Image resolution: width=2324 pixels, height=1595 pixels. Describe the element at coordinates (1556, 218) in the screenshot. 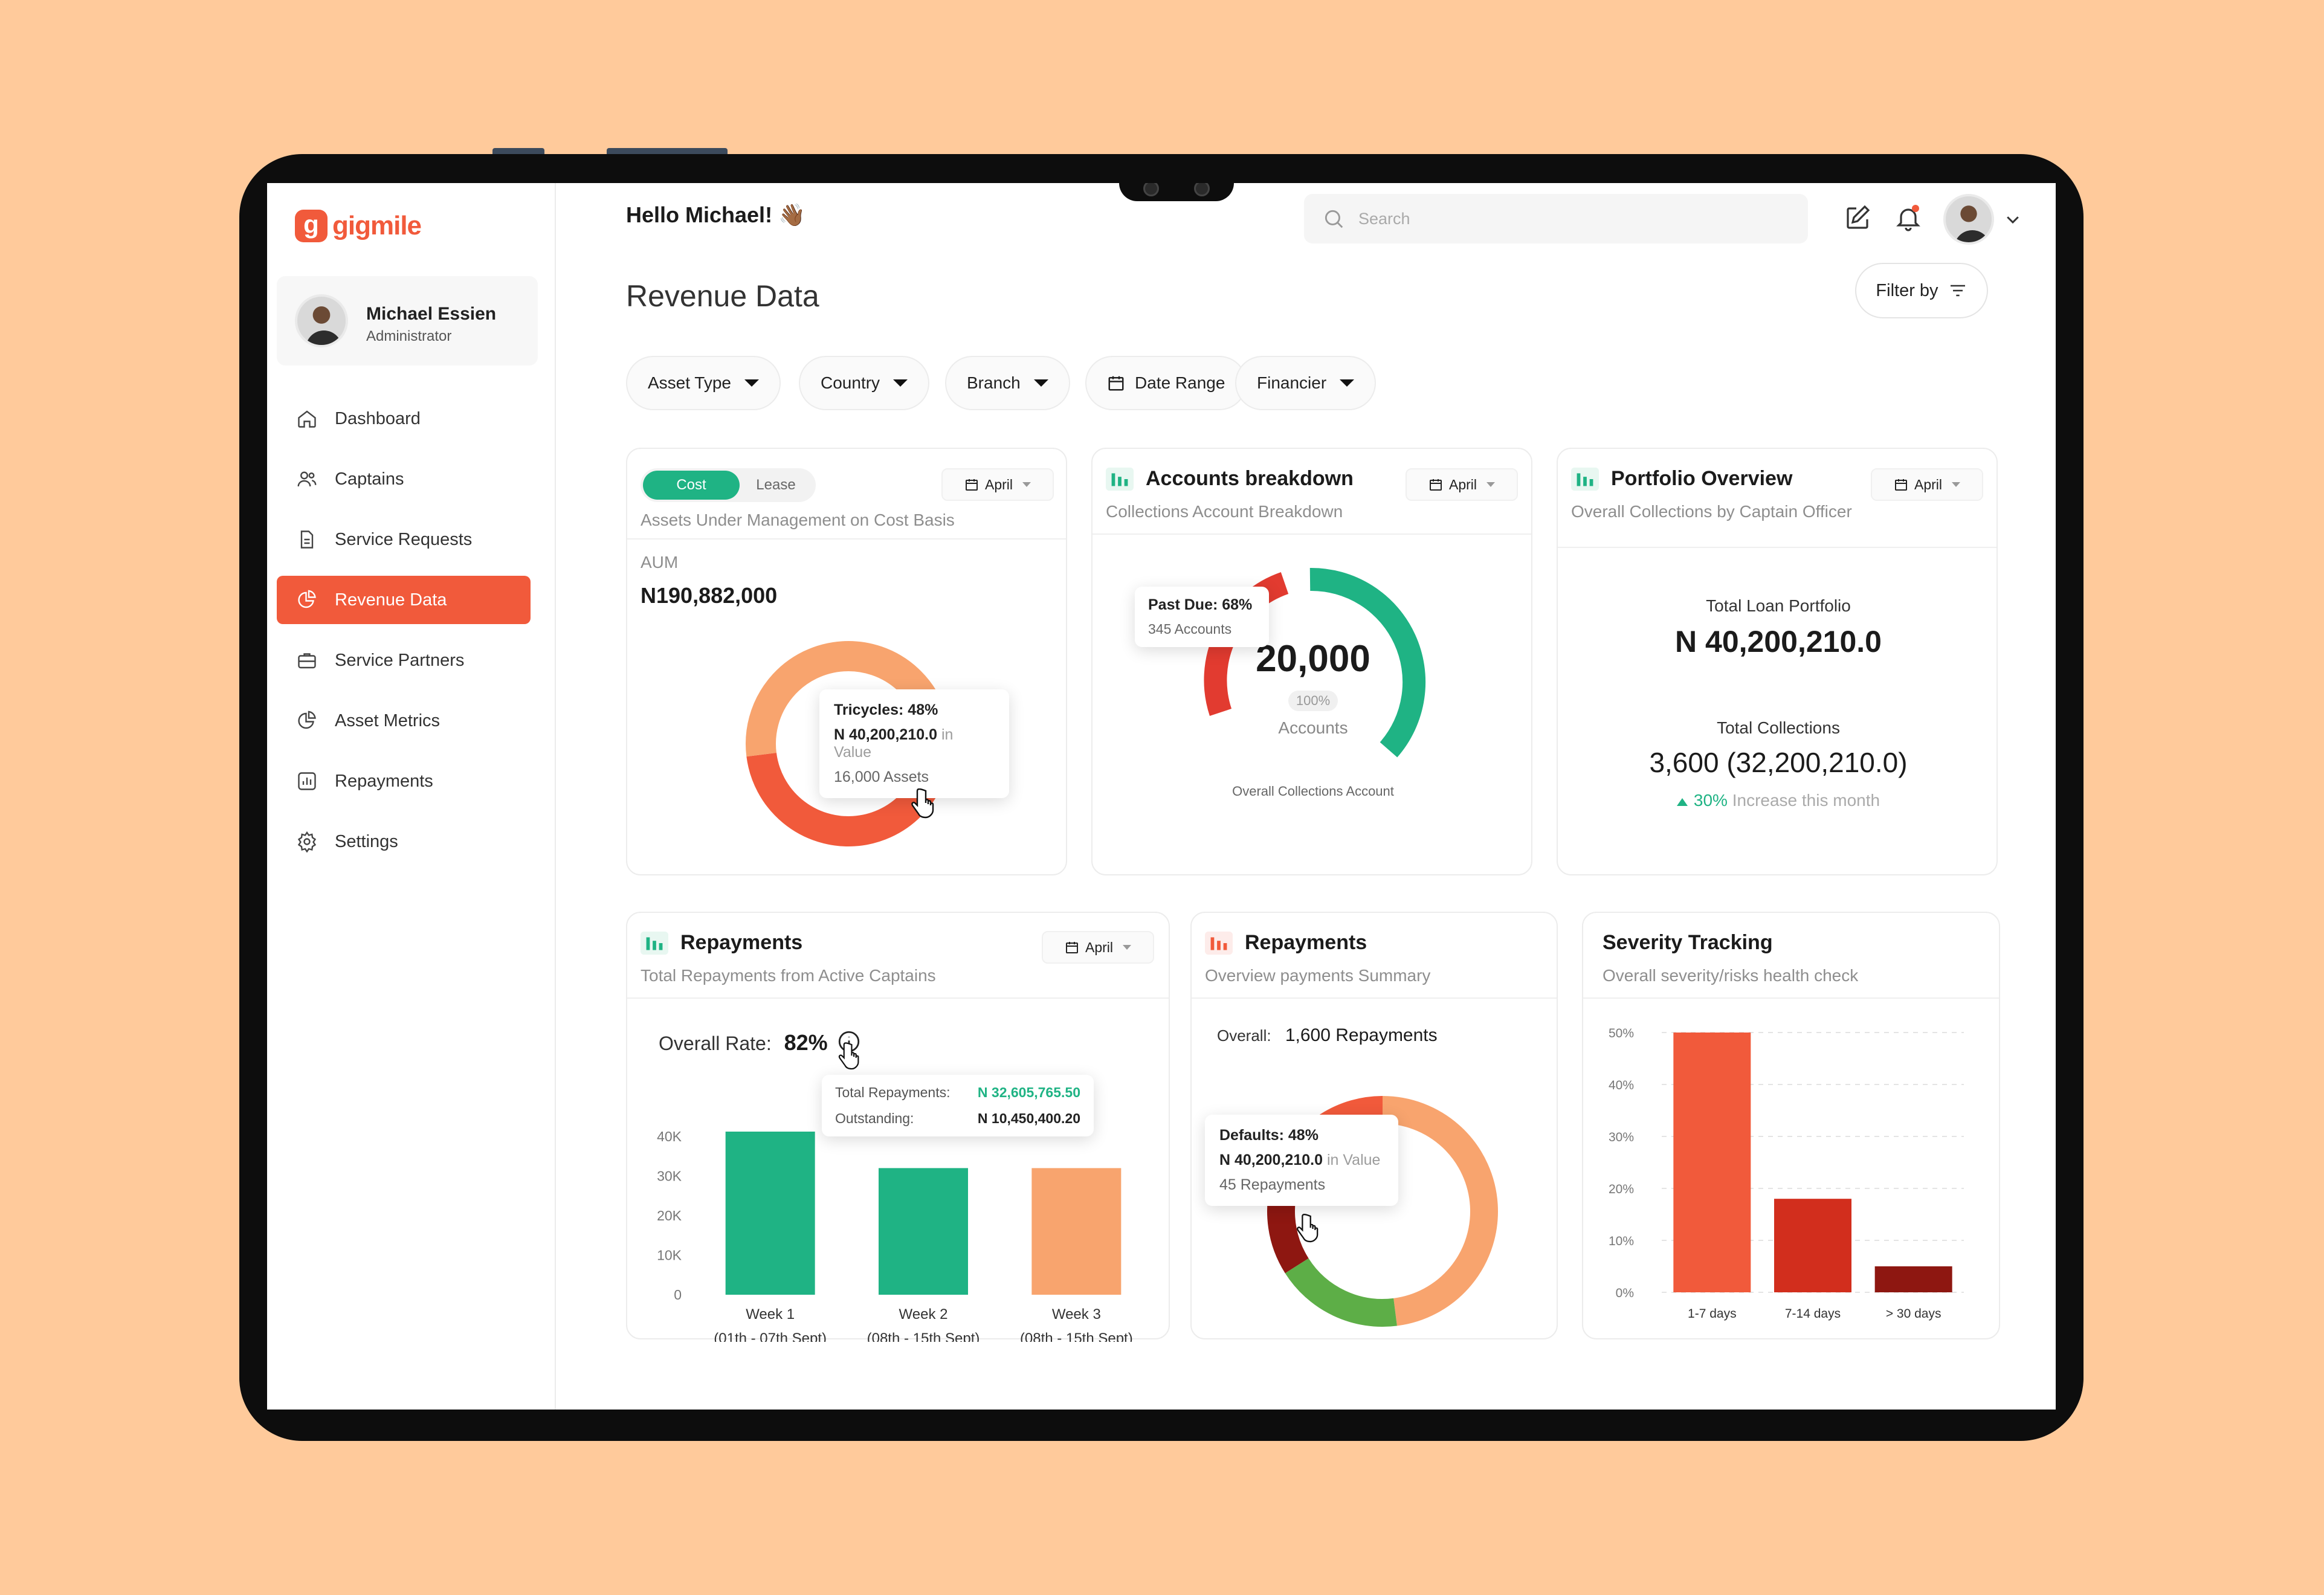

I see `search-input: Search` at that location.